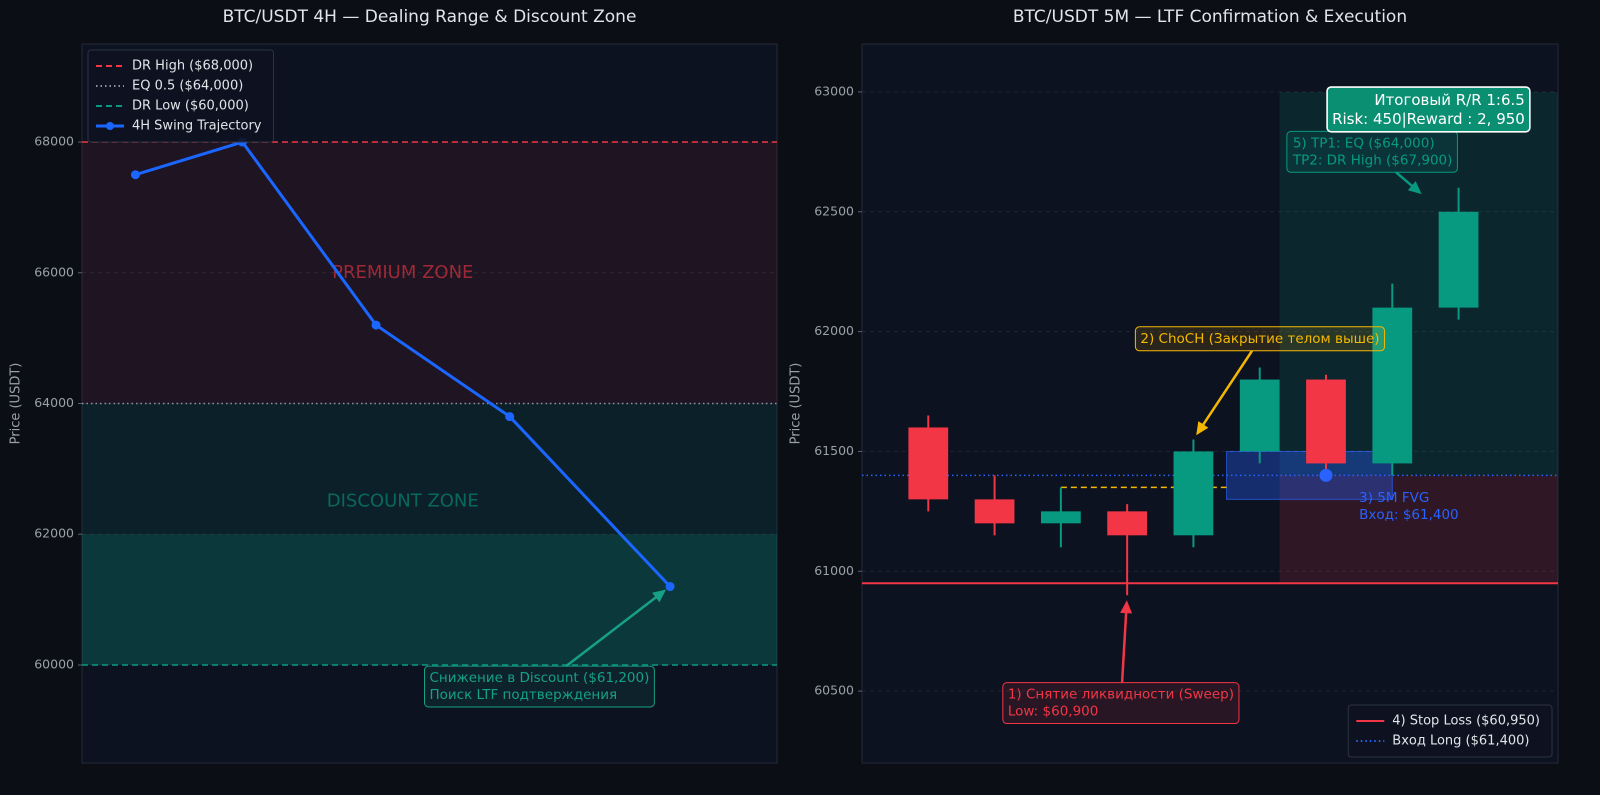 Image resolution: width=1600 pixels, height=795 pixels. Describe the element at coordinates (190, 106) in the screenshot. I see `legend-label: DR Low ($60,000)` at that location.